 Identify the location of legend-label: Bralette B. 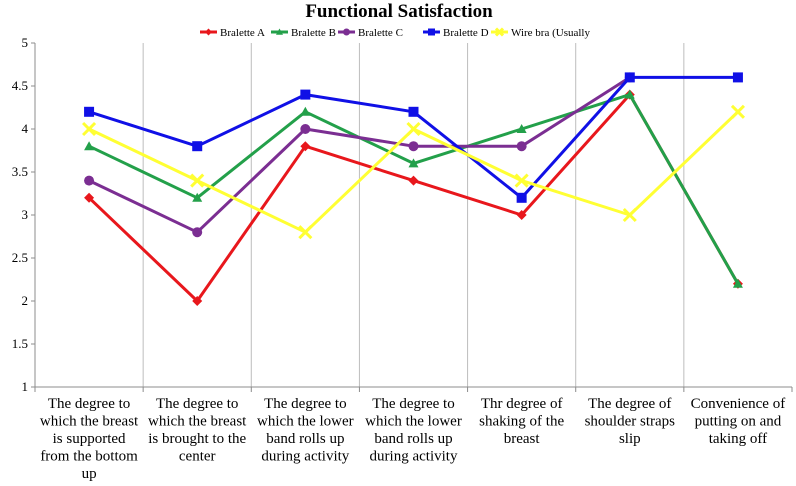
(313, 33).